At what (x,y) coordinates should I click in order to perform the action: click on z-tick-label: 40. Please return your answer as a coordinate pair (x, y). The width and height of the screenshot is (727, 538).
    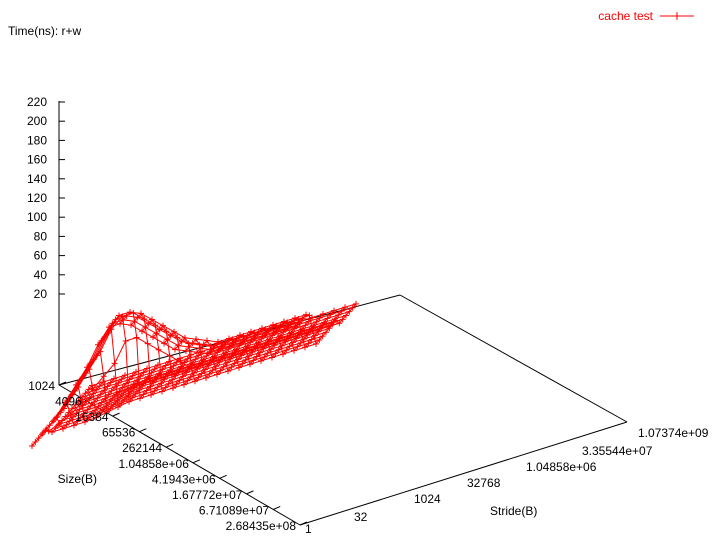
    Looking at the image, I should click on (41, 275).